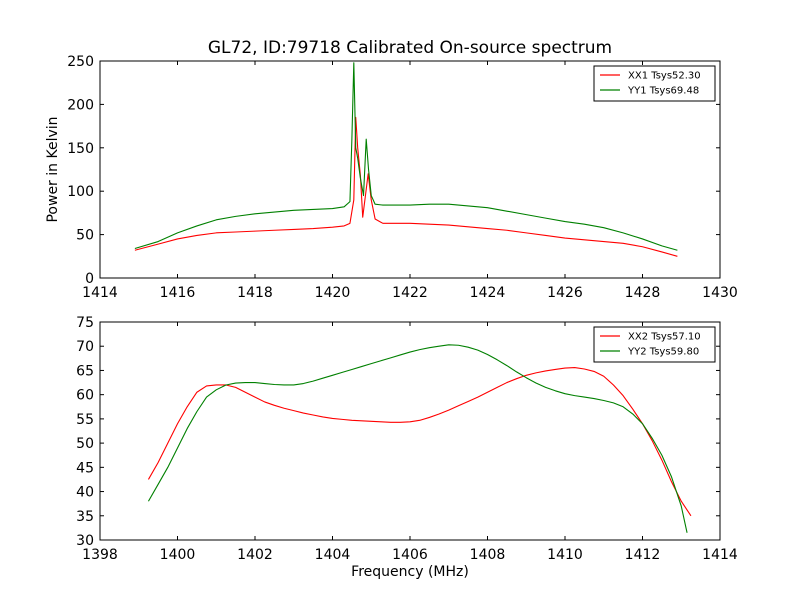 Image resolution: width=800 pixels, height=600 pixels. I want to click on x-tick-label: 1410, so click(565, 555).